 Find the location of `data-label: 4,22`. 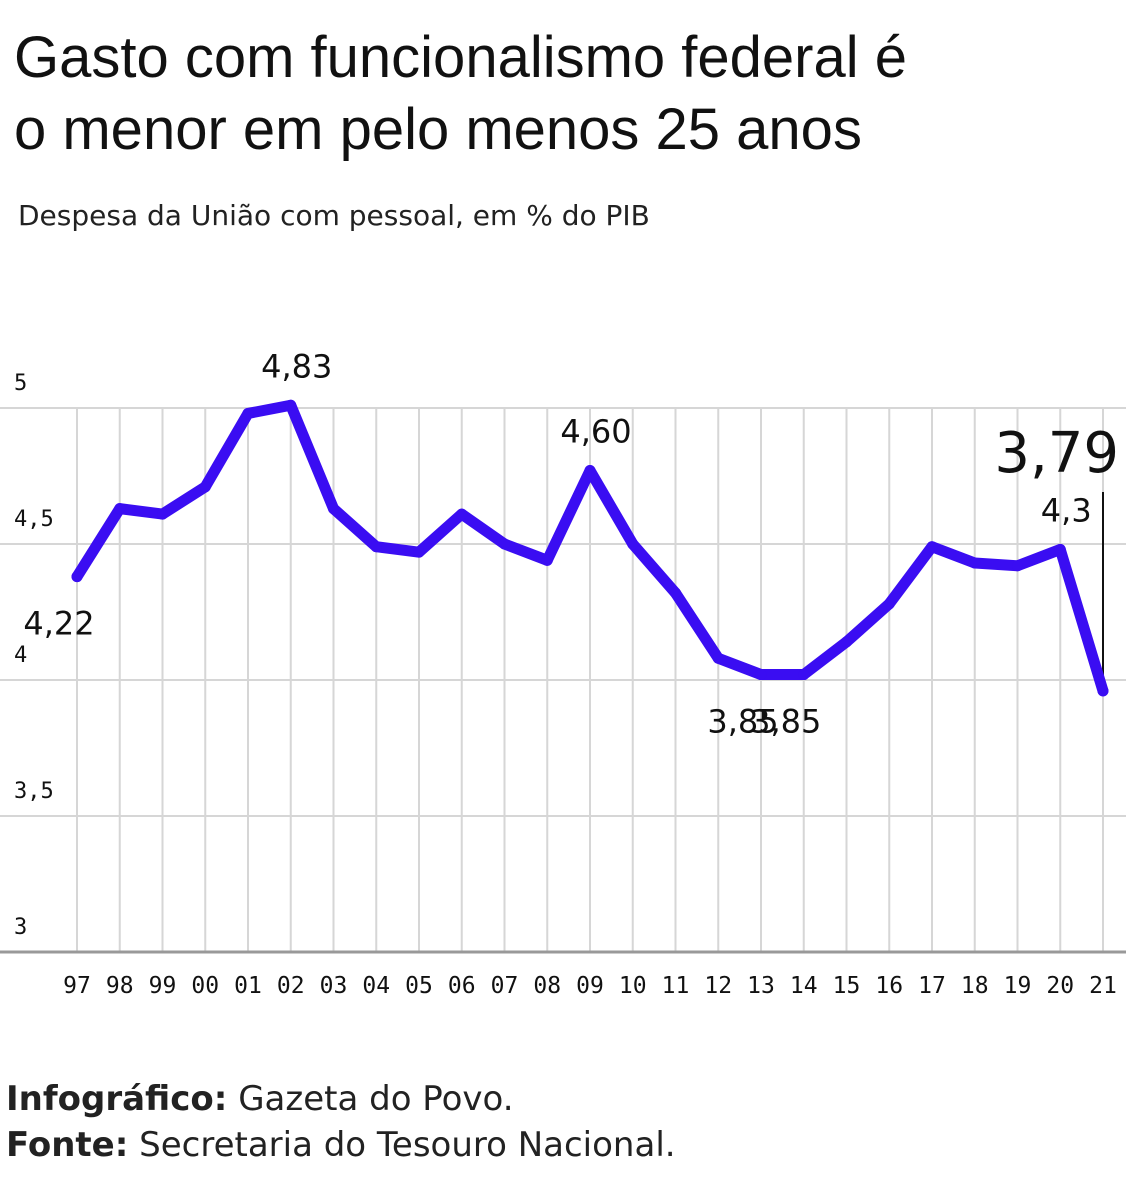

data-label: 4,22 is located at coordinates (58, 624).